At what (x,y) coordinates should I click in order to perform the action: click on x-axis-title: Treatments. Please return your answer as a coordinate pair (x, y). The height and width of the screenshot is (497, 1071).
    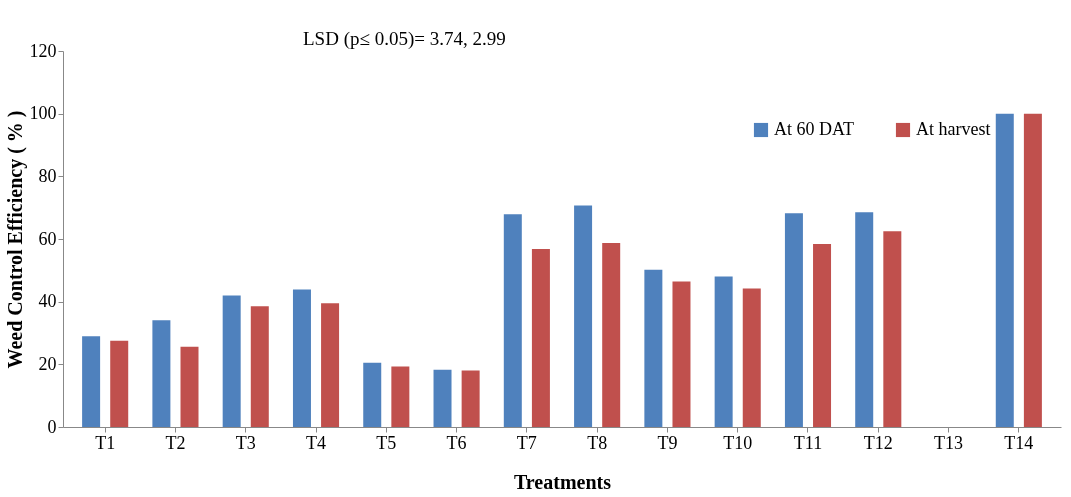
    Looking at the image, I should click on (562, 481).